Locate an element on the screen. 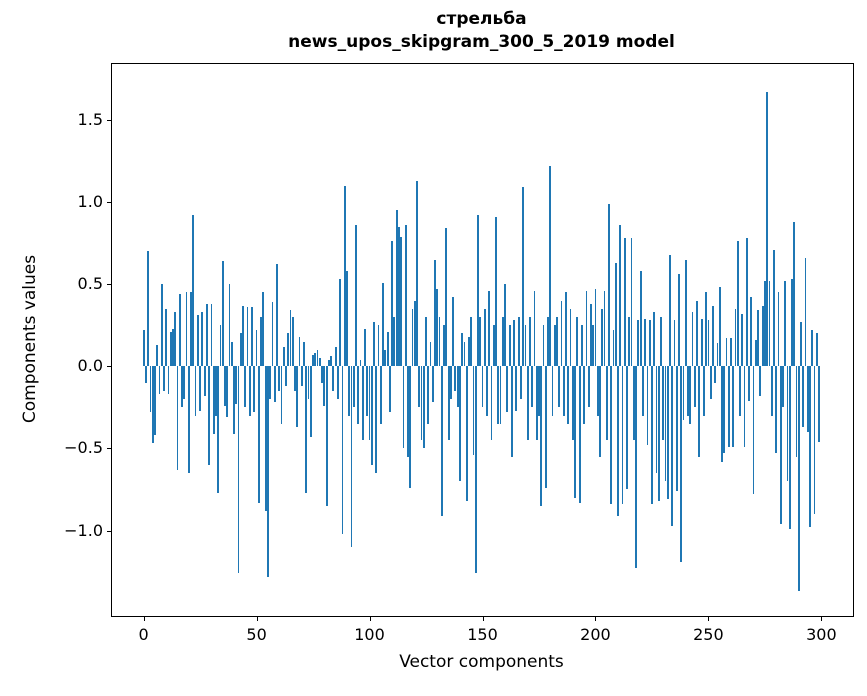  y-tick-label: 1.0 is located at coordinates (90, 201).